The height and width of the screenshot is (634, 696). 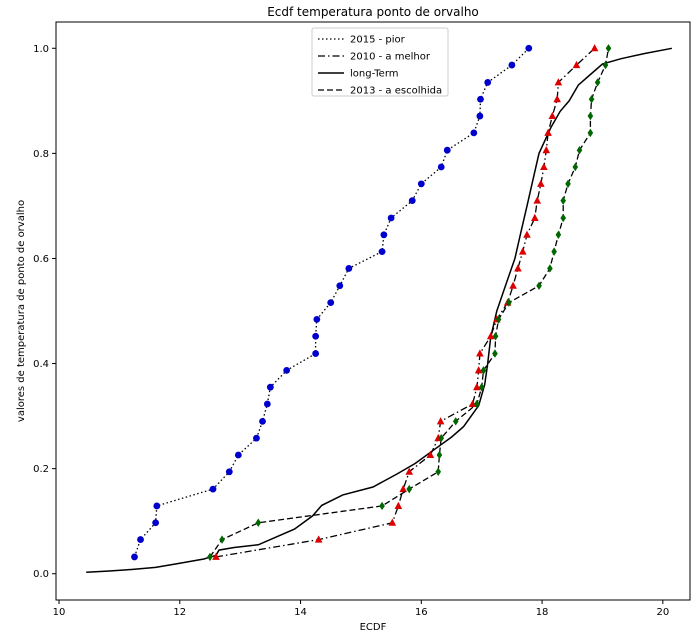 What do you see at coordinates (179, 612) in the screenshot?
I see `x-tick-label: 12` at bounding box center [179, 612].